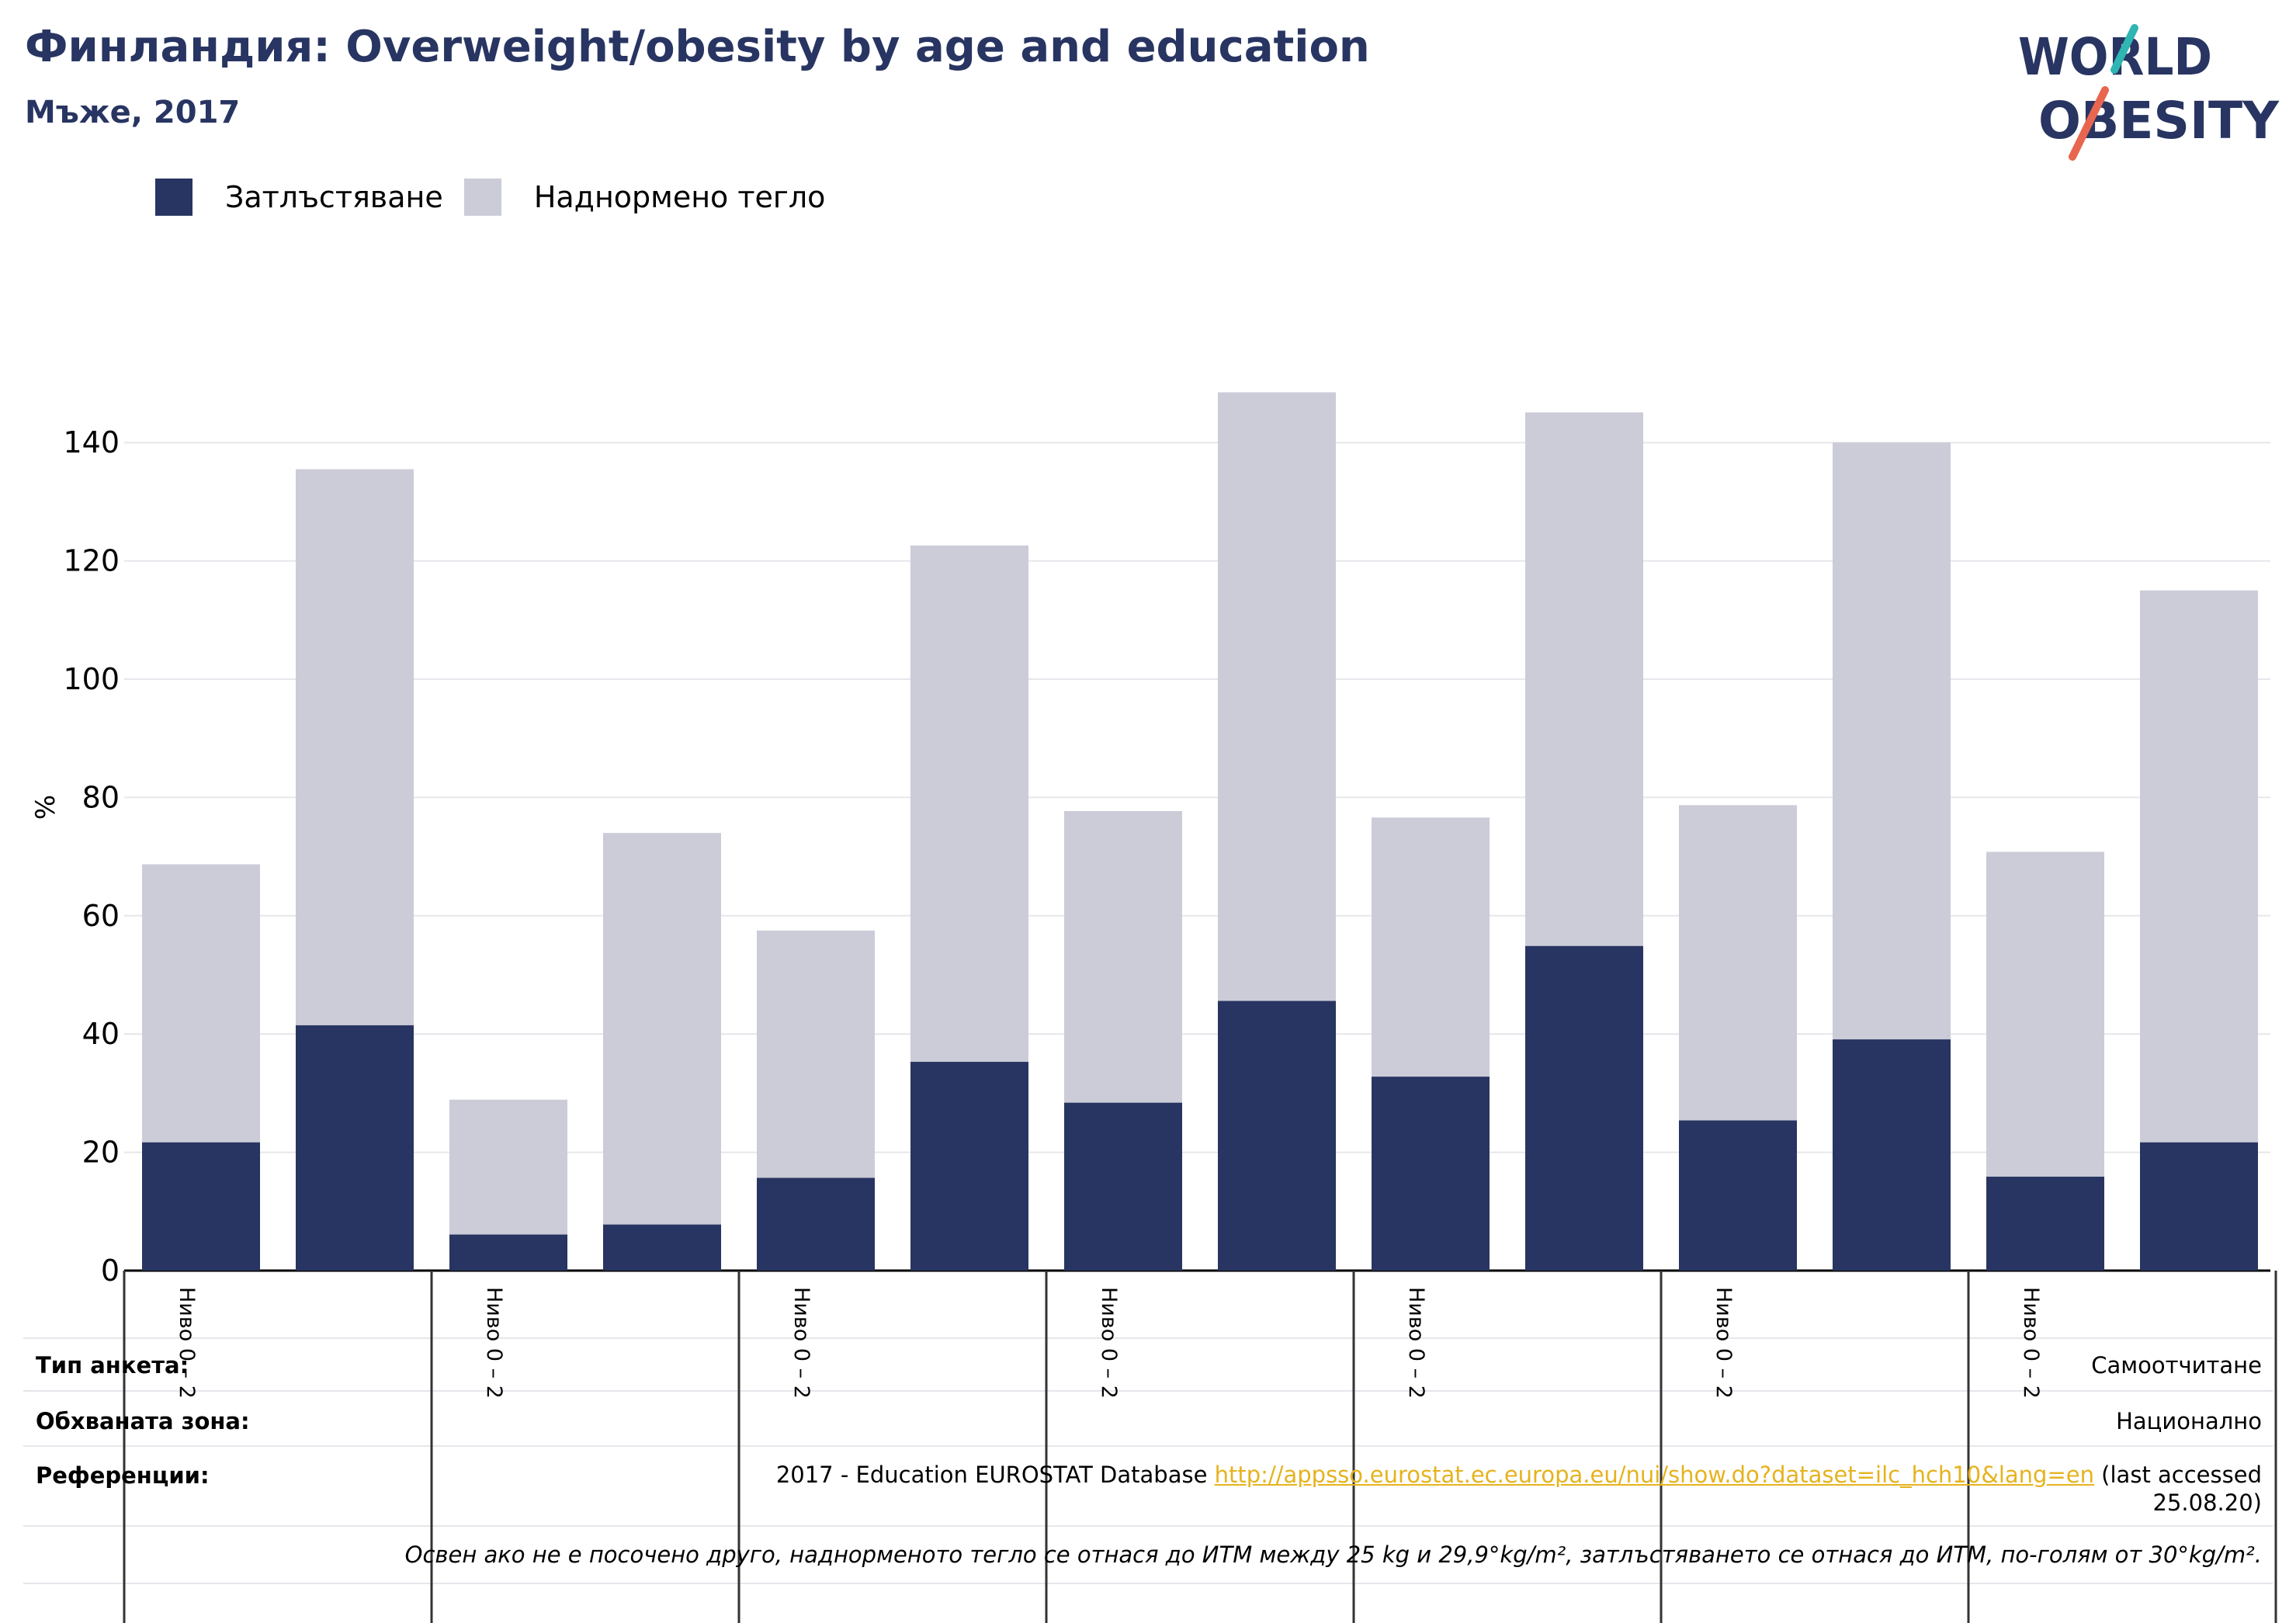 The height and width of the screenshot is (1623, 2296). I want to click on legend-item-overweight: Наднормено тегло, so click(644, 197).